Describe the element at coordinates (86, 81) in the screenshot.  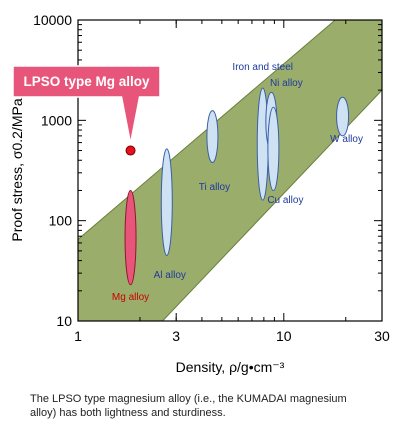
I see `callout-label: LPSO type Mg alloy` at that location.